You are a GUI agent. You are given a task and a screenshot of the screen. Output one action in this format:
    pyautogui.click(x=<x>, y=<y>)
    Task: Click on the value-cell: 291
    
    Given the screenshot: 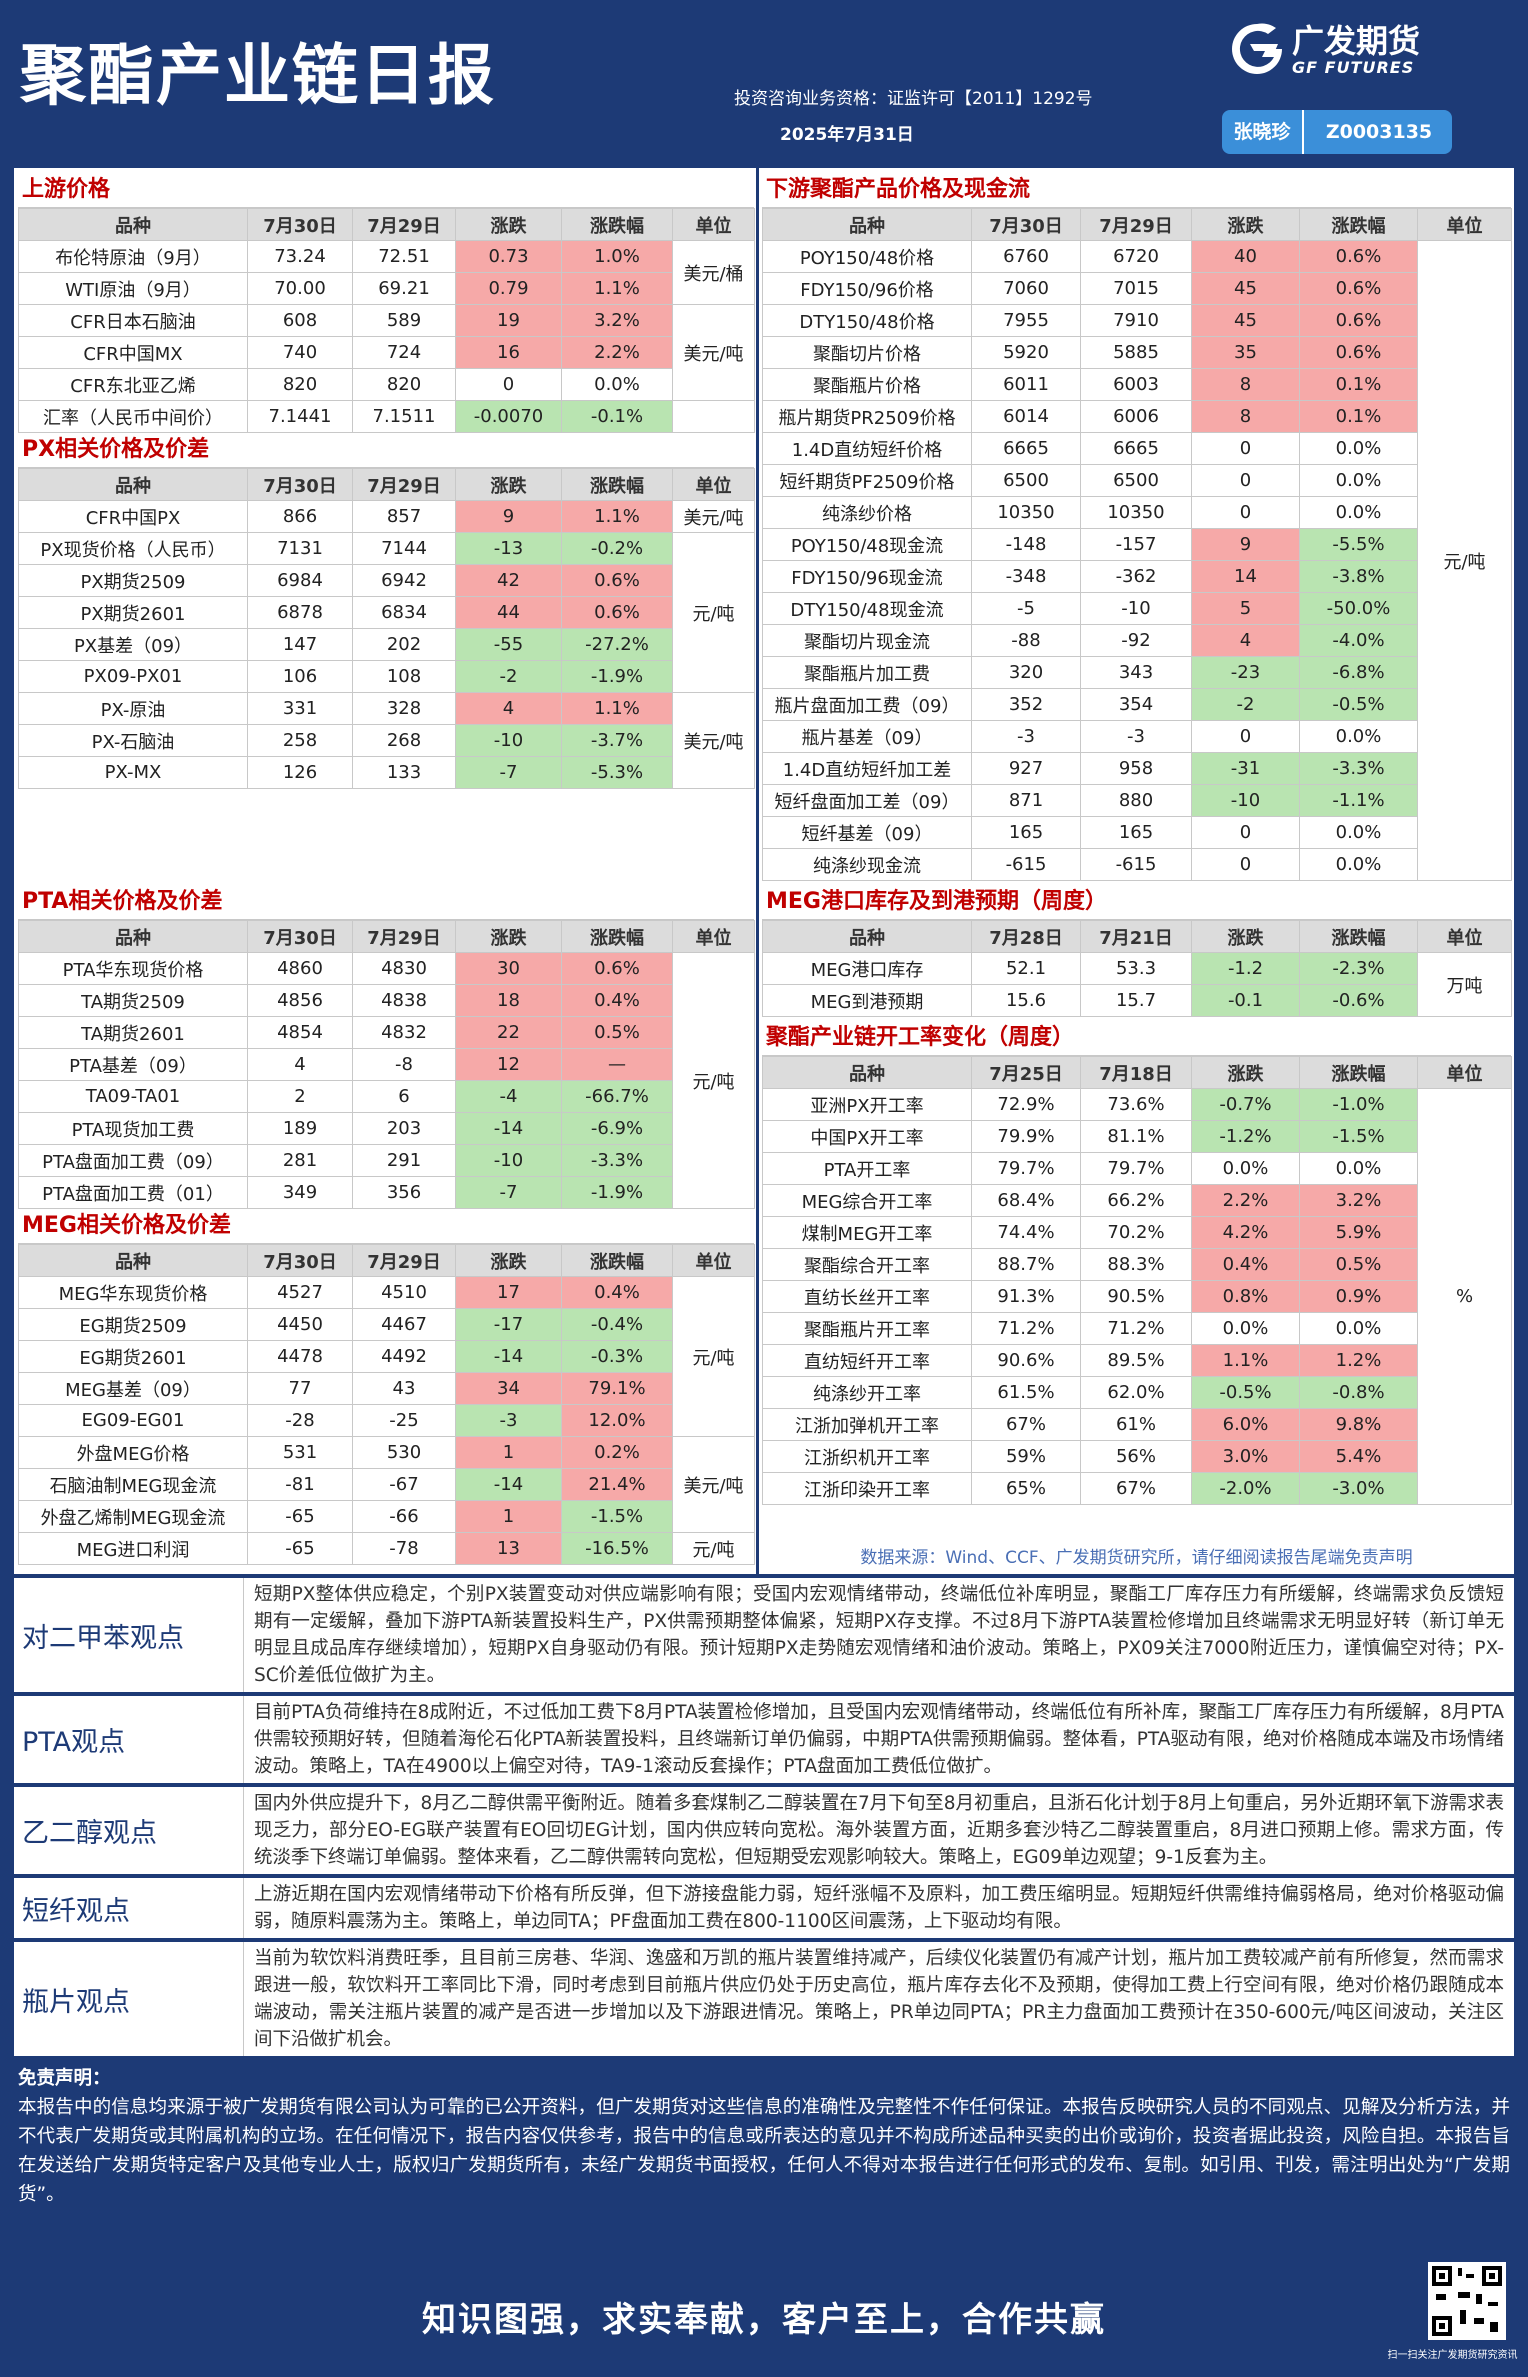 What is the action you would take?
    pyautogui.click(x=404, y=1160)
    